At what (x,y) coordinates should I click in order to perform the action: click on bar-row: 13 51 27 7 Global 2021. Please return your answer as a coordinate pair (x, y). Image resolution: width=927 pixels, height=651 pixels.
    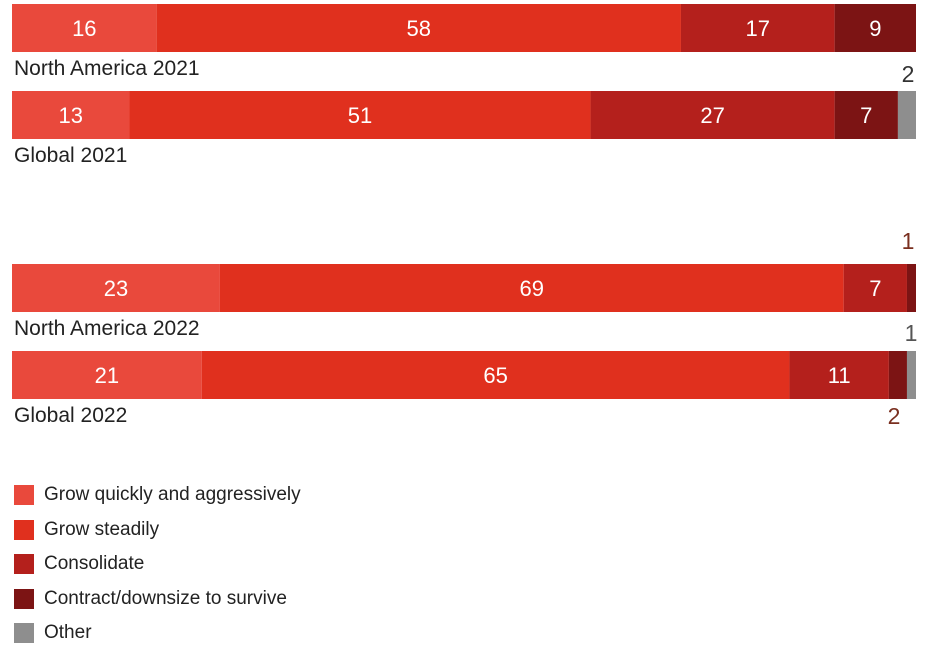
    Looking at the image, I should click on (464, 129).